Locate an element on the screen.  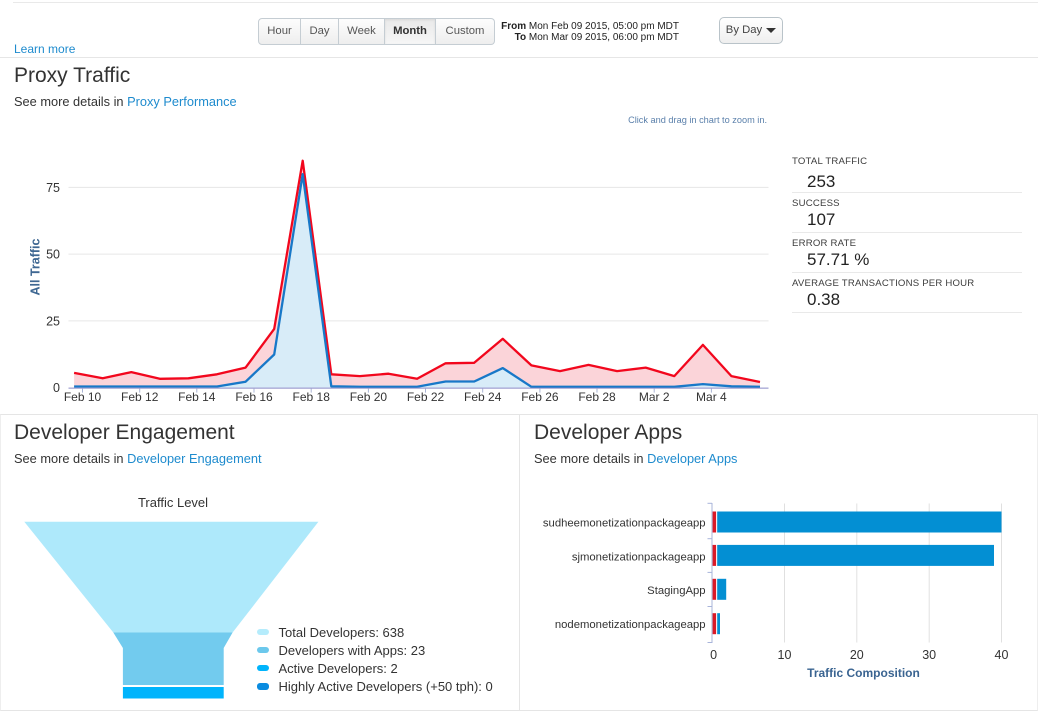
svg-text: 20 is located at coordinates (857, 655).